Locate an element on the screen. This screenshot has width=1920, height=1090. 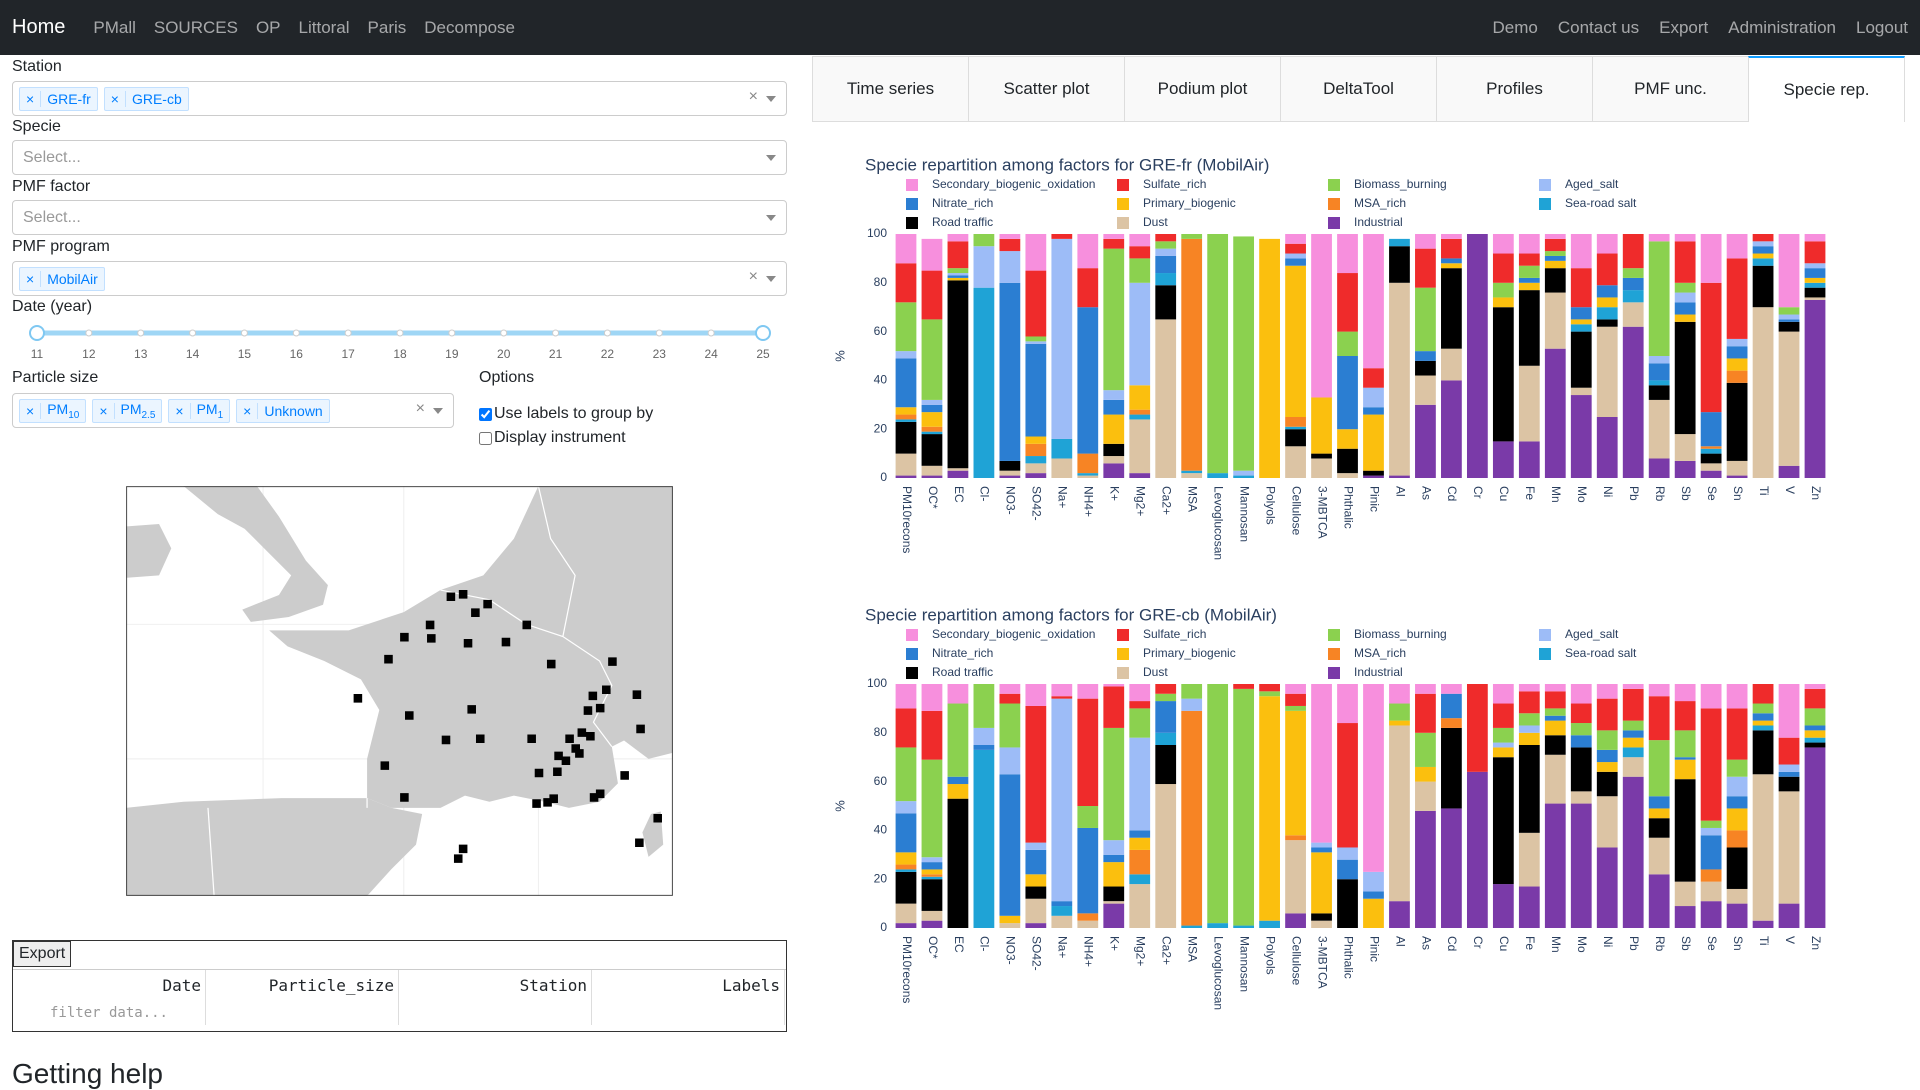
x-tick-label: Cellulose is located at coordinates (1296, 961).